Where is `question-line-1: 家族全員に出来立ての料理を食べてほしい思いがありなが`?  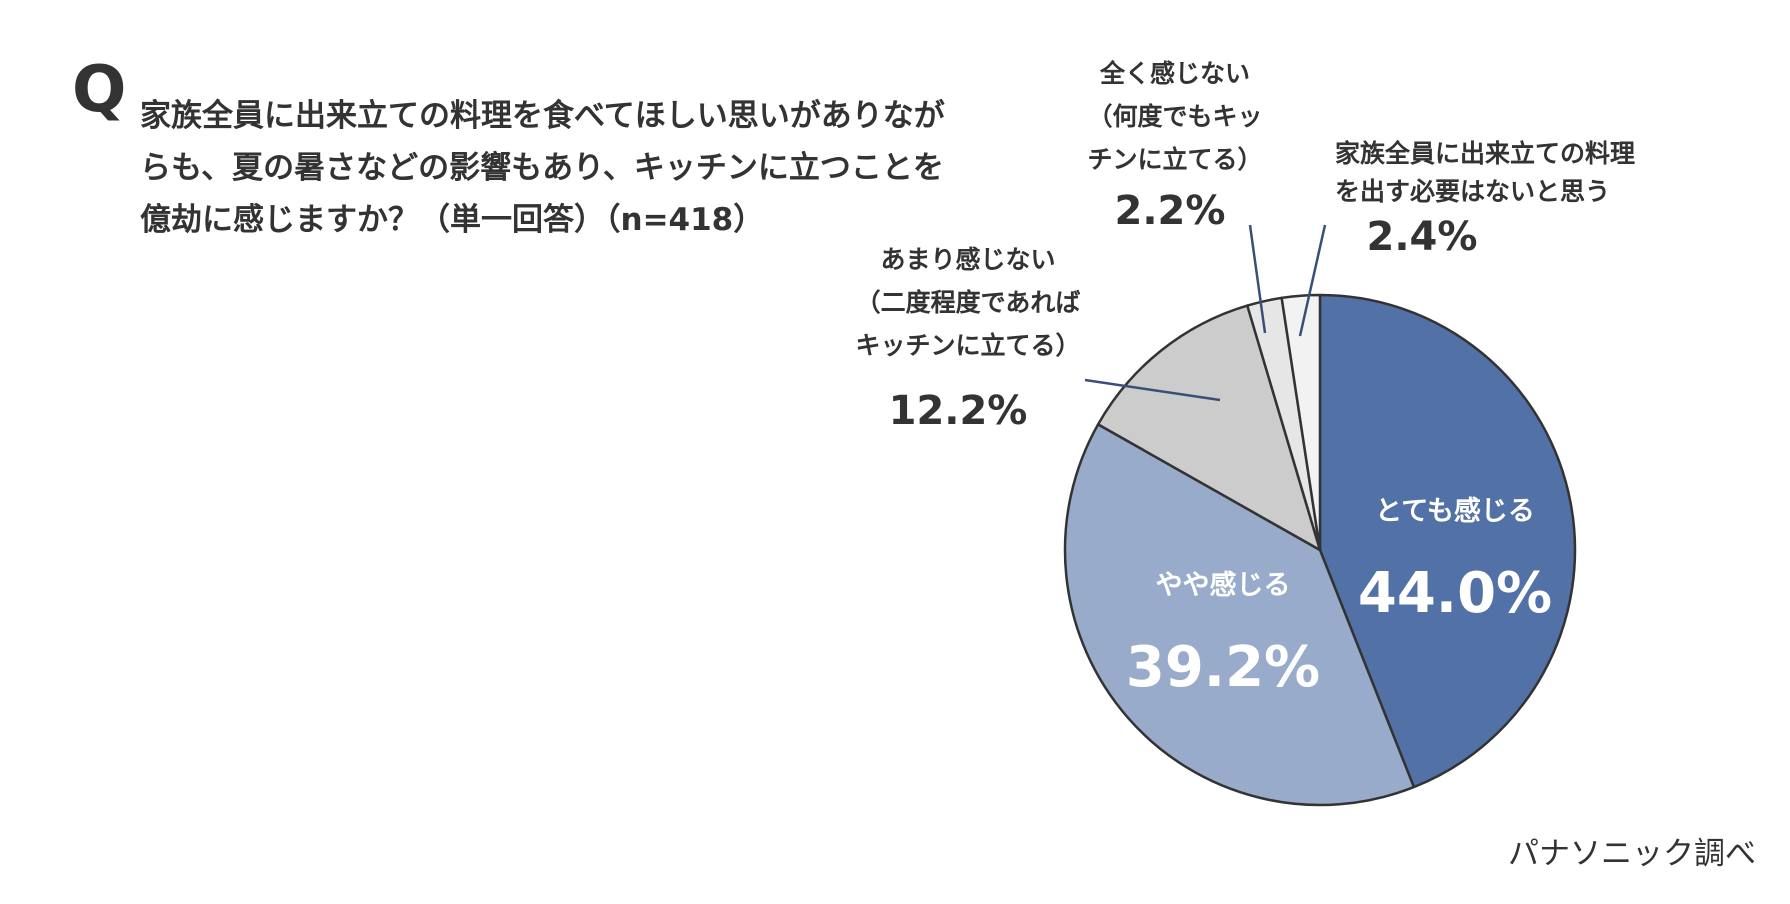
question-line-1: 家族全員に出来立ての料理を食べてほしい思いがありなが is located at coordinates (542, 116).